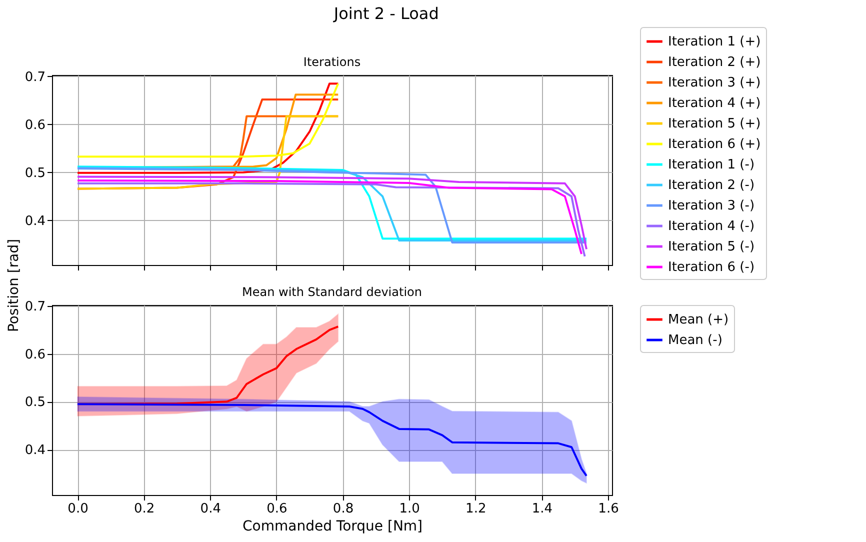 This screenshot has width=866, height=542. What do you see at coordinates (714, 42) in the screenshot?
I see `legend-label: Iteration 1 (+)` at bounding box center [714, 42].